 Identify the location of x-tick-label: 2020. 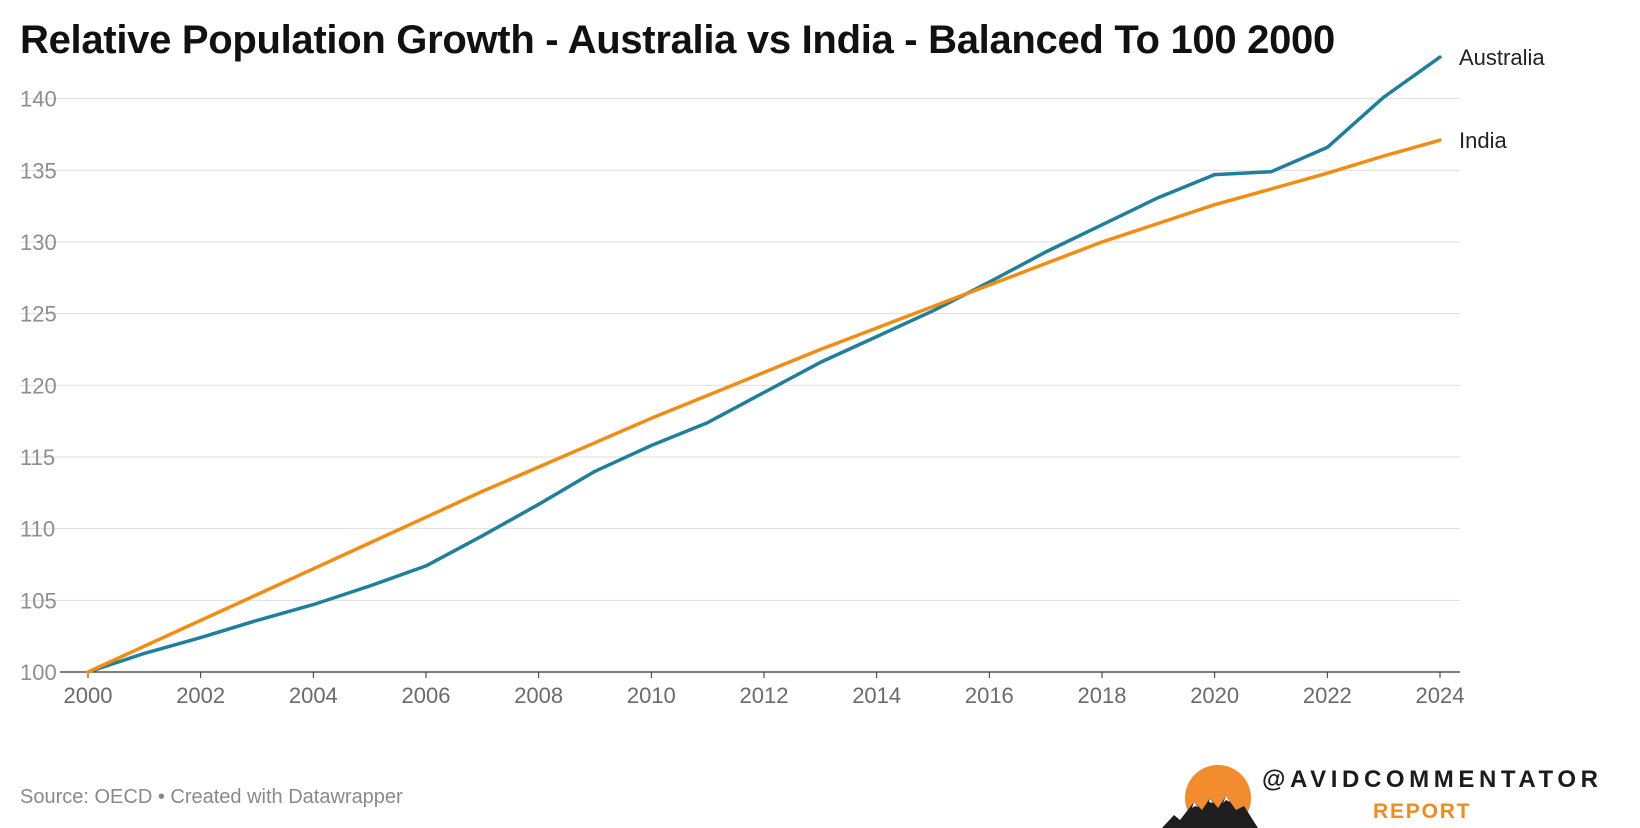
(1214, 695).